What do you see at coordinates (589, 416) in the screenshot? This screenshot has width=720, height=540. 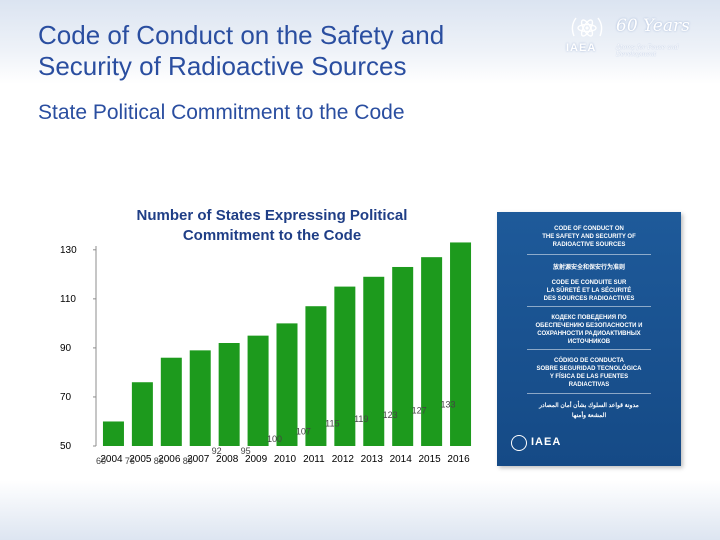 I see `cover-title-line: المشعة وأمنها` at bounding box center [589, 416].